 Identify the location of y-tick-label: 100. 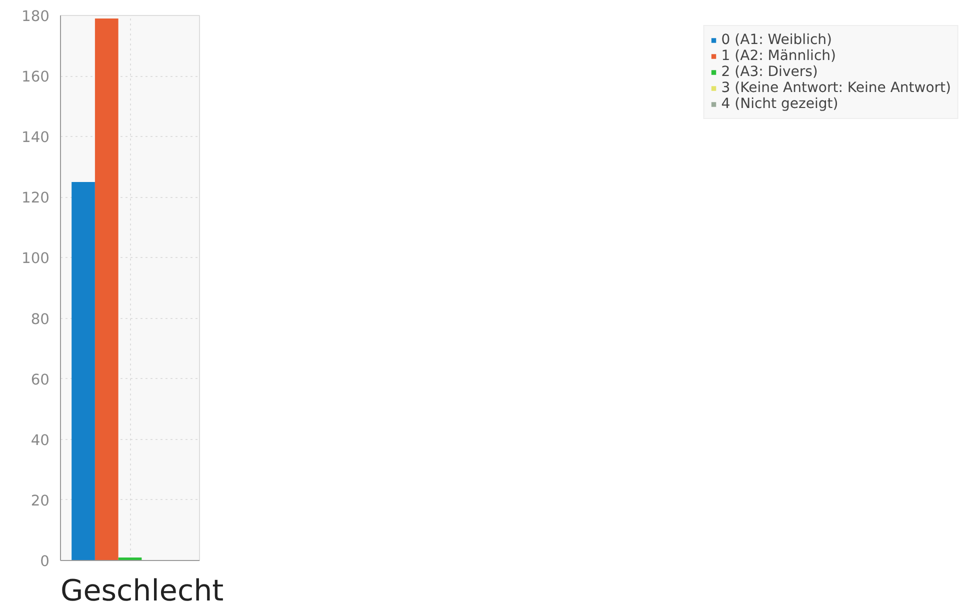
(36, 259).